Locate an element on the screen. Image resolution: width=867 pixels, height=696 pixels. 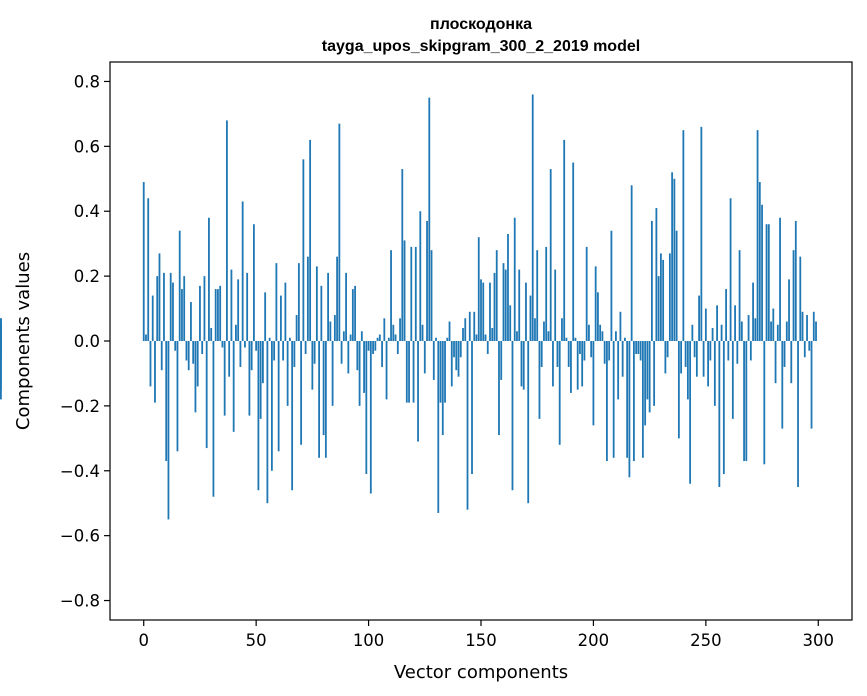
x-axis-ticks: 0 50 100 150 200 250 300 is located at coordinates (486, 635).